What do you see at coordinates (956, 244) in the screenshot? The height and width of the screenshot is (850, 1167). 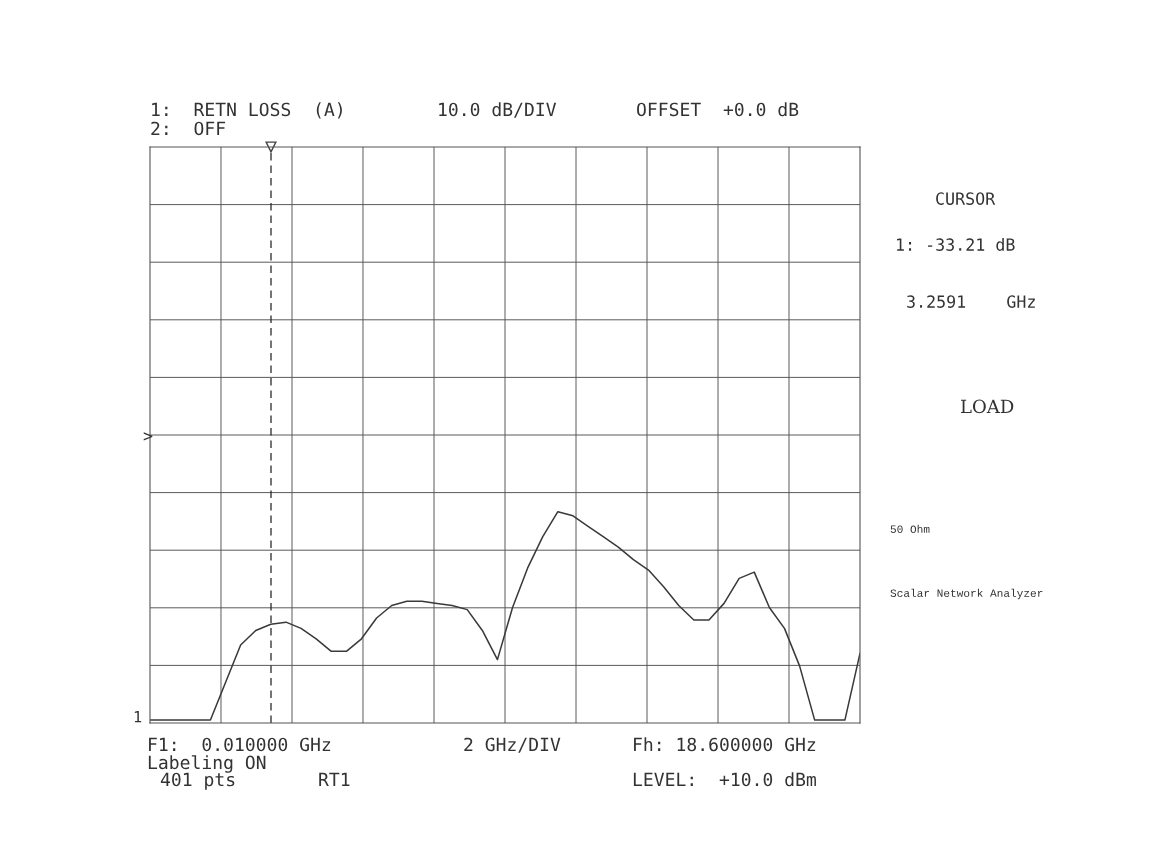 I see `text: 1: -33.21 dB` at bounding box center [956, 244].